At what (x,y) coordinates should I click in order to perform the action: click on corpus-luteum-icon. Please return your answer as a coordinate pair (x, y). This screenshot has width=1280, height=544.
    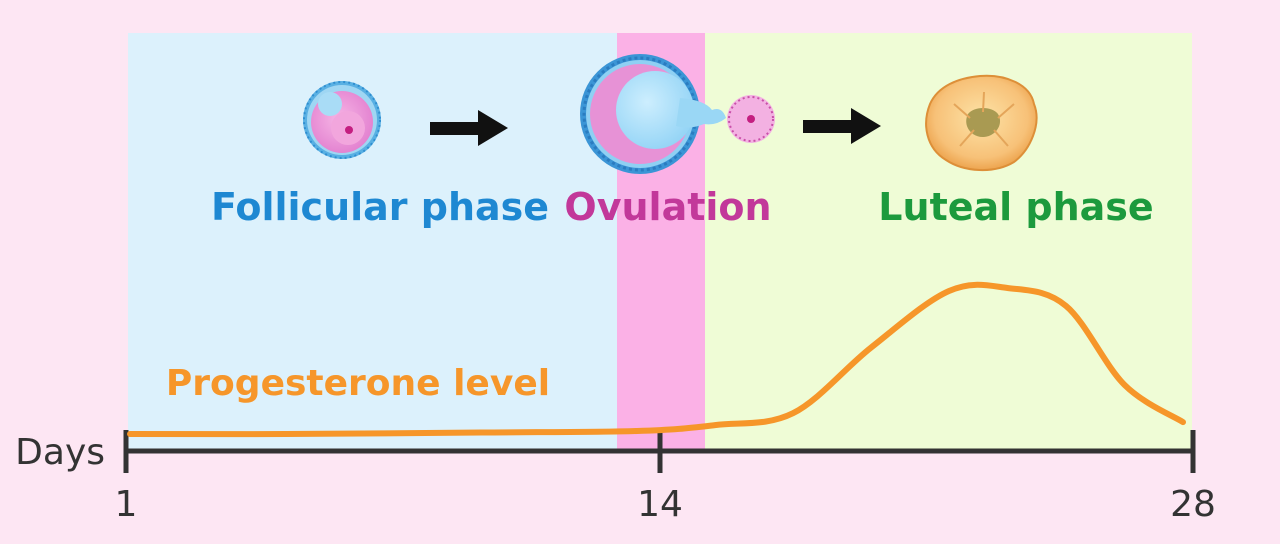
    Looking at the image, I should click on (981, 123).